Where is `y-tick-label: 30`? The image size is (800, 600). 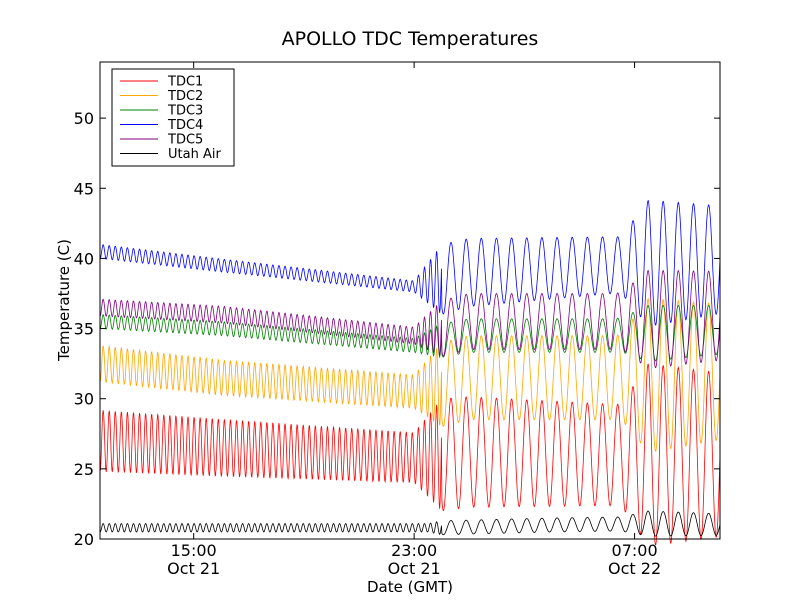
y-tick-label: 30 is located at coordinates (84, 399).